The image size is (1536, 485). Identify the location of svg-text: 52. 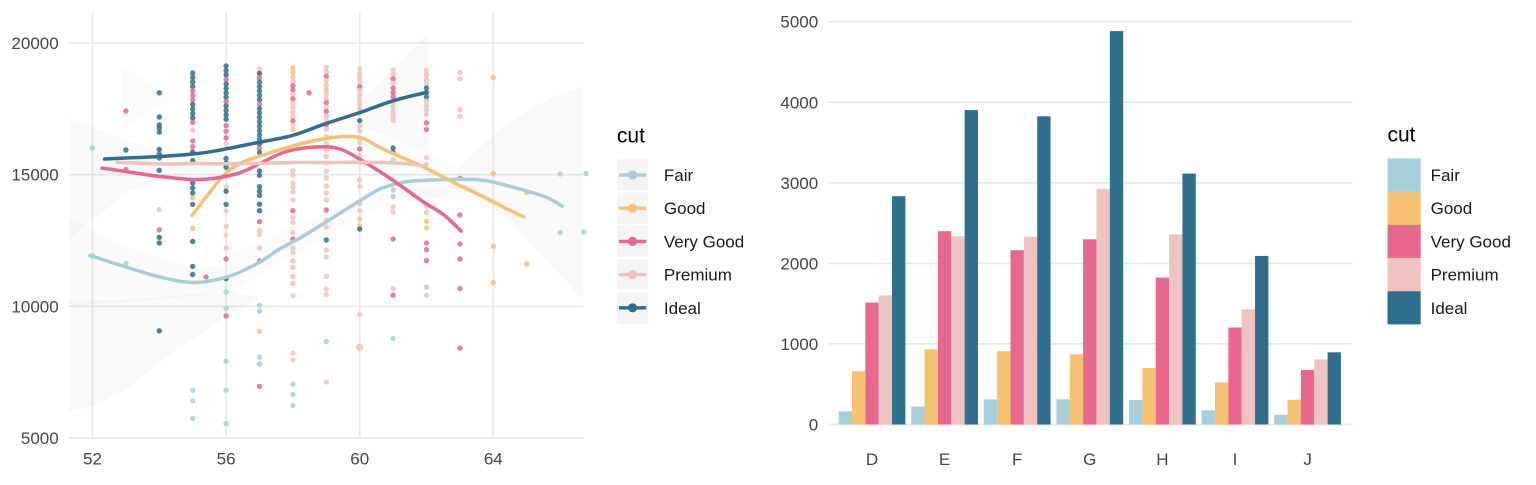
(92, 459).